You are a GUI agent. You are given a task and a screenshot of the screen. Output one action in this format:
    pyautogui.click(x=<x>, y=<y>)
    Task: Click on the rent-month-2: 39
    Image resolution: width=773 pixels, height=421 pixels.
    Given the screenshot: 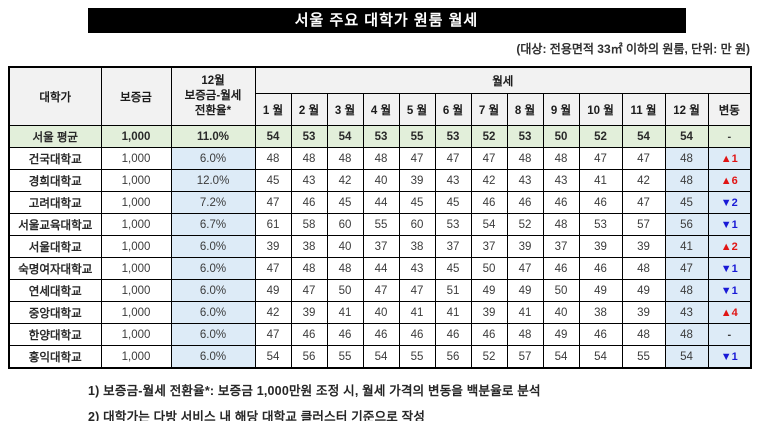 What is the action you would take?
    pyautogui.click(x=309, y=312)
    